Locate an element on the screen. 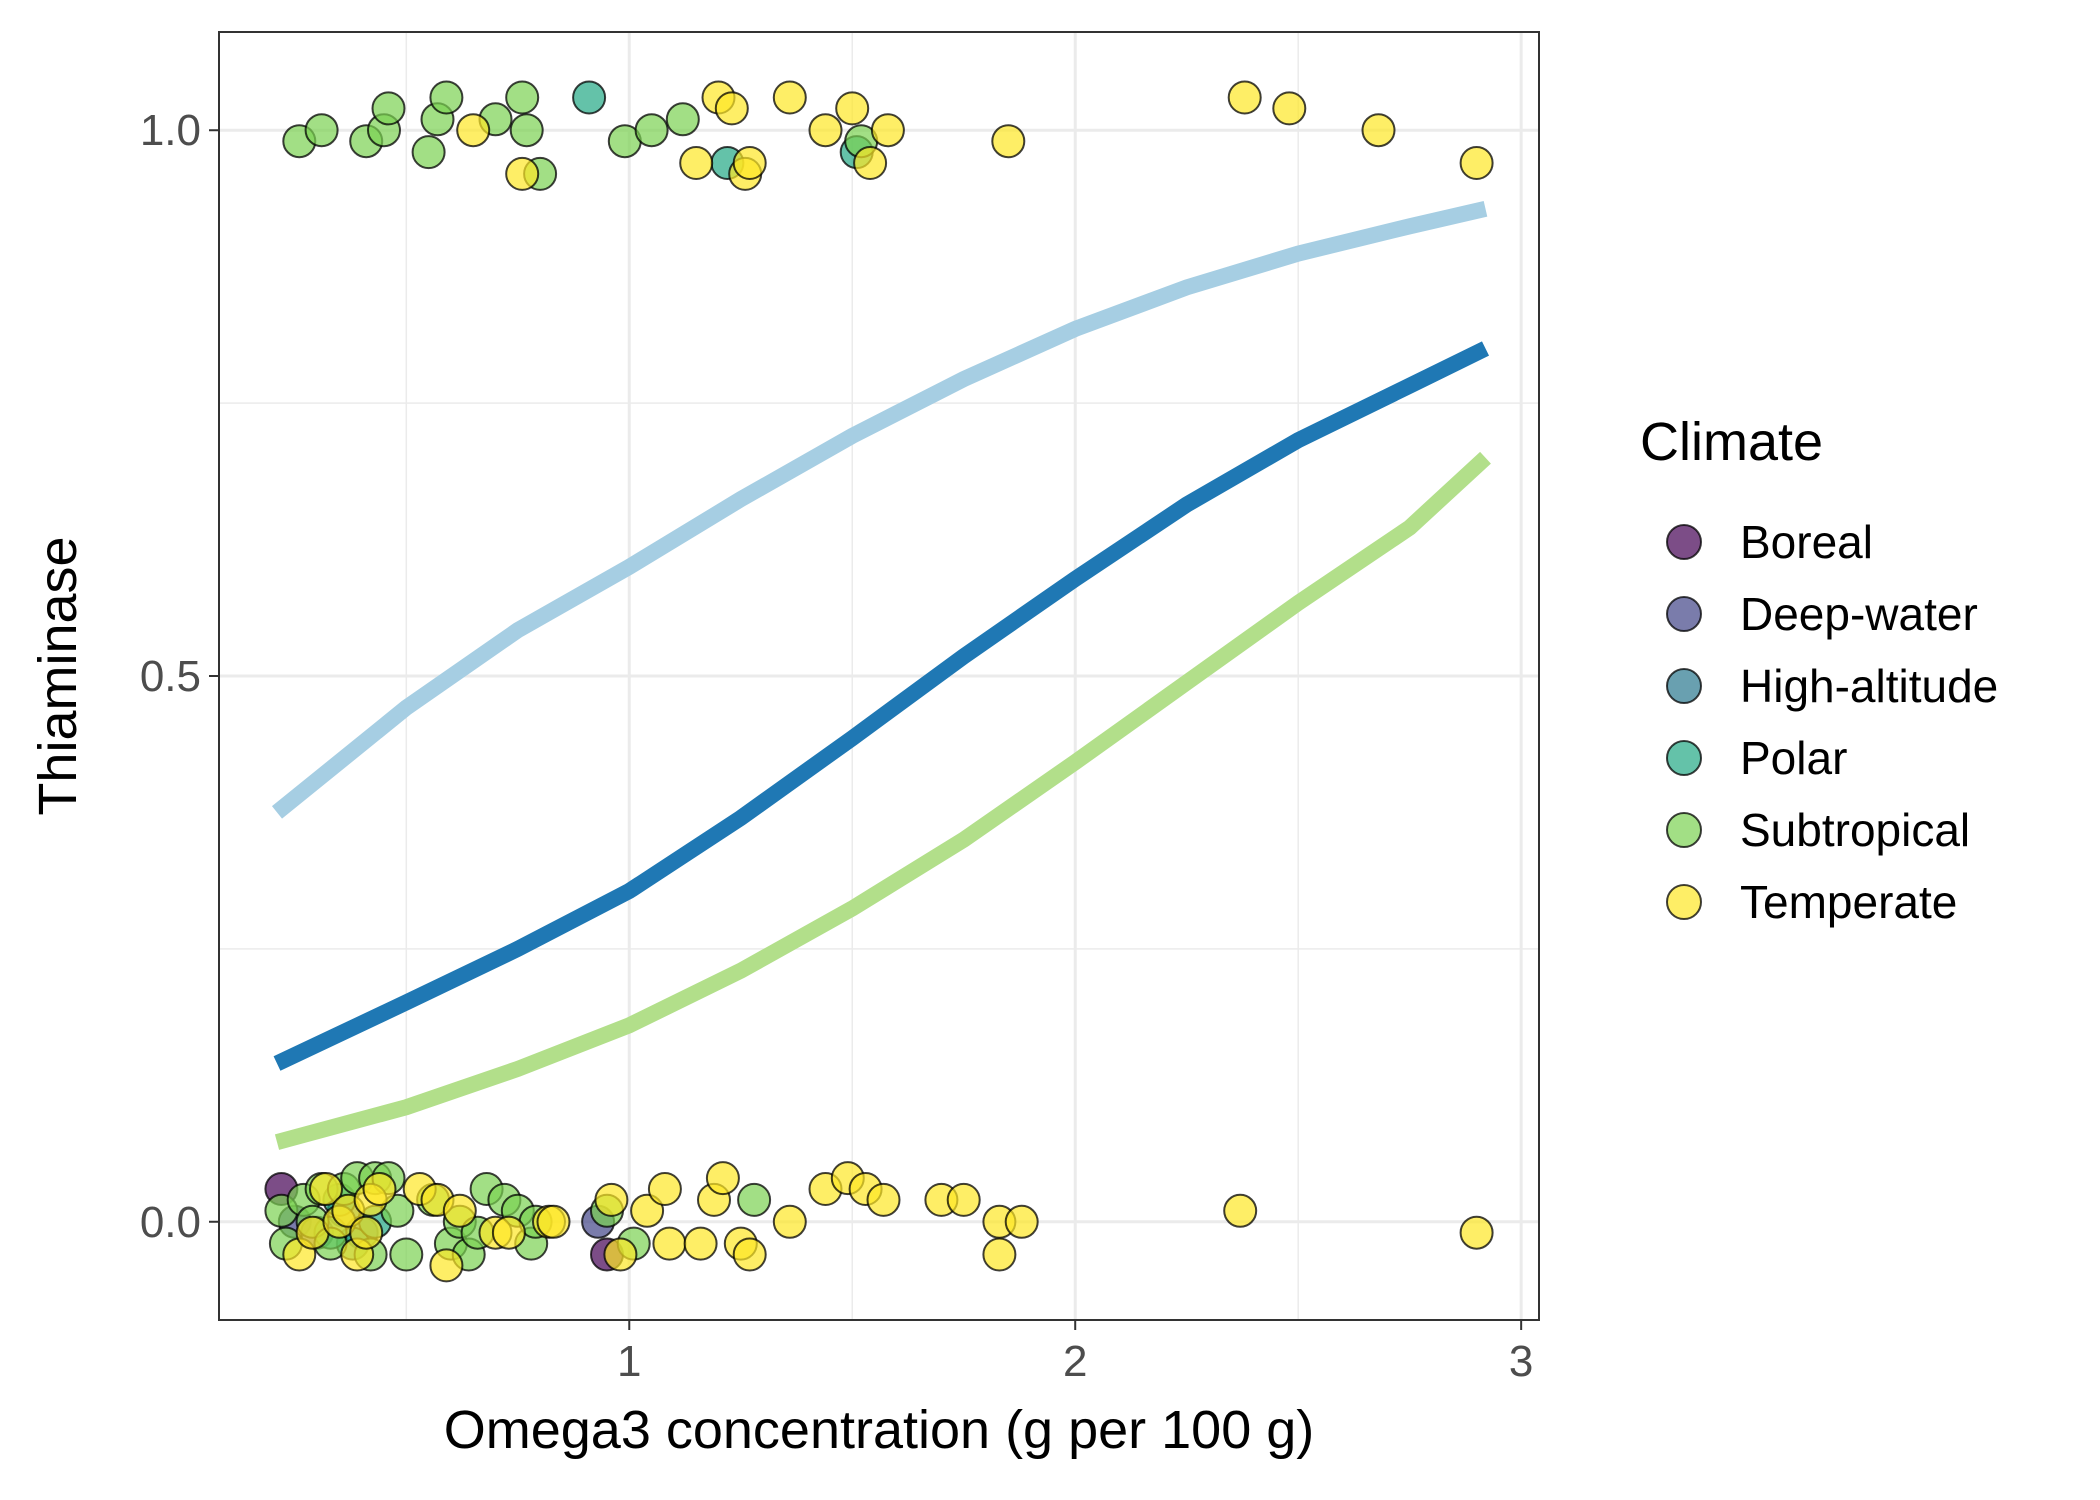 This screenshot has width=2100, height=1500. legend-label: High-altitude is located at coordinates (1869, 686).